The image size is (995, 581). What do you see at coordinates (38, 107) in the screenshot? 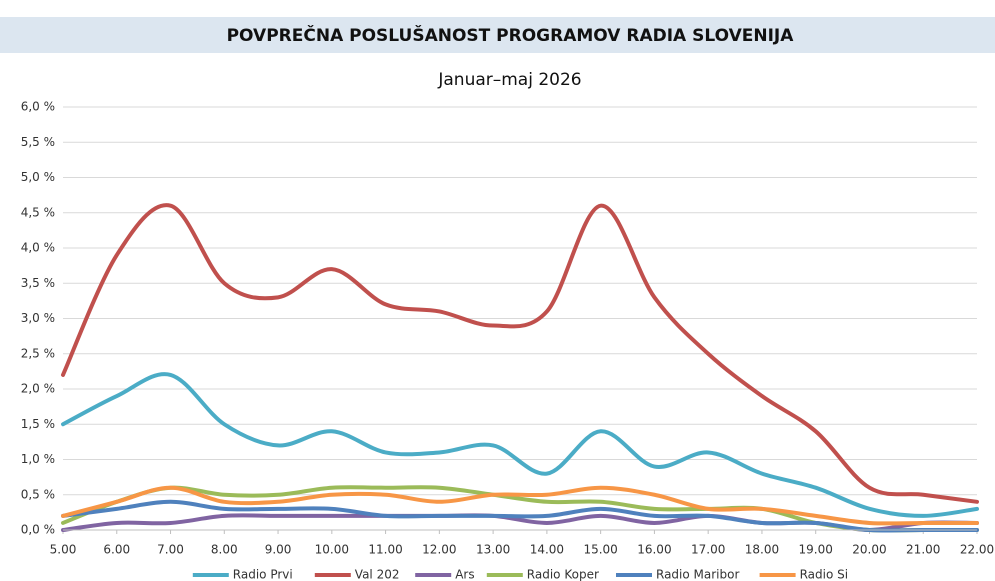
I see `y-tick-label: 6,0 %` at bounding box center [38, 107].